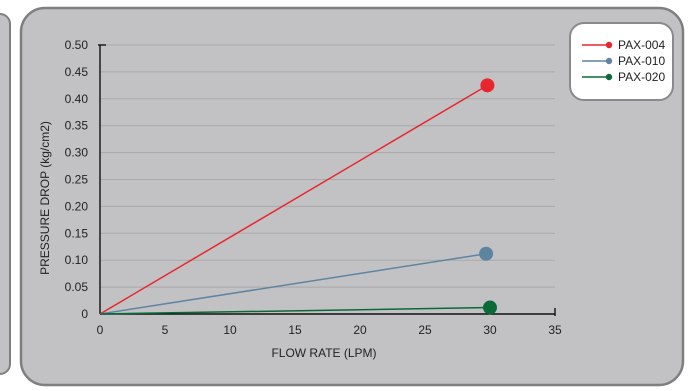  Describe the element at coordinates (641, 45) in the screenshot. I see `legend-label: PAX-004` at that location.